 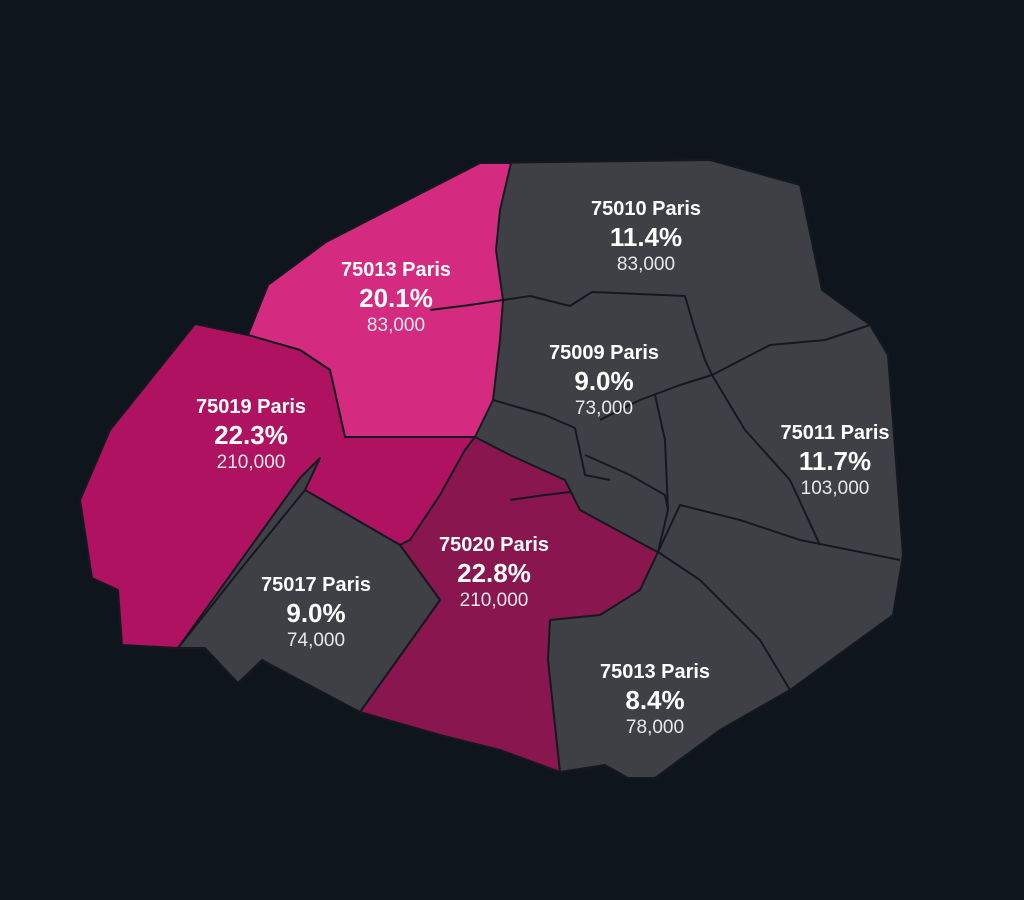 I want to click on region-share: 20.1%, so click(x=396, y=298).